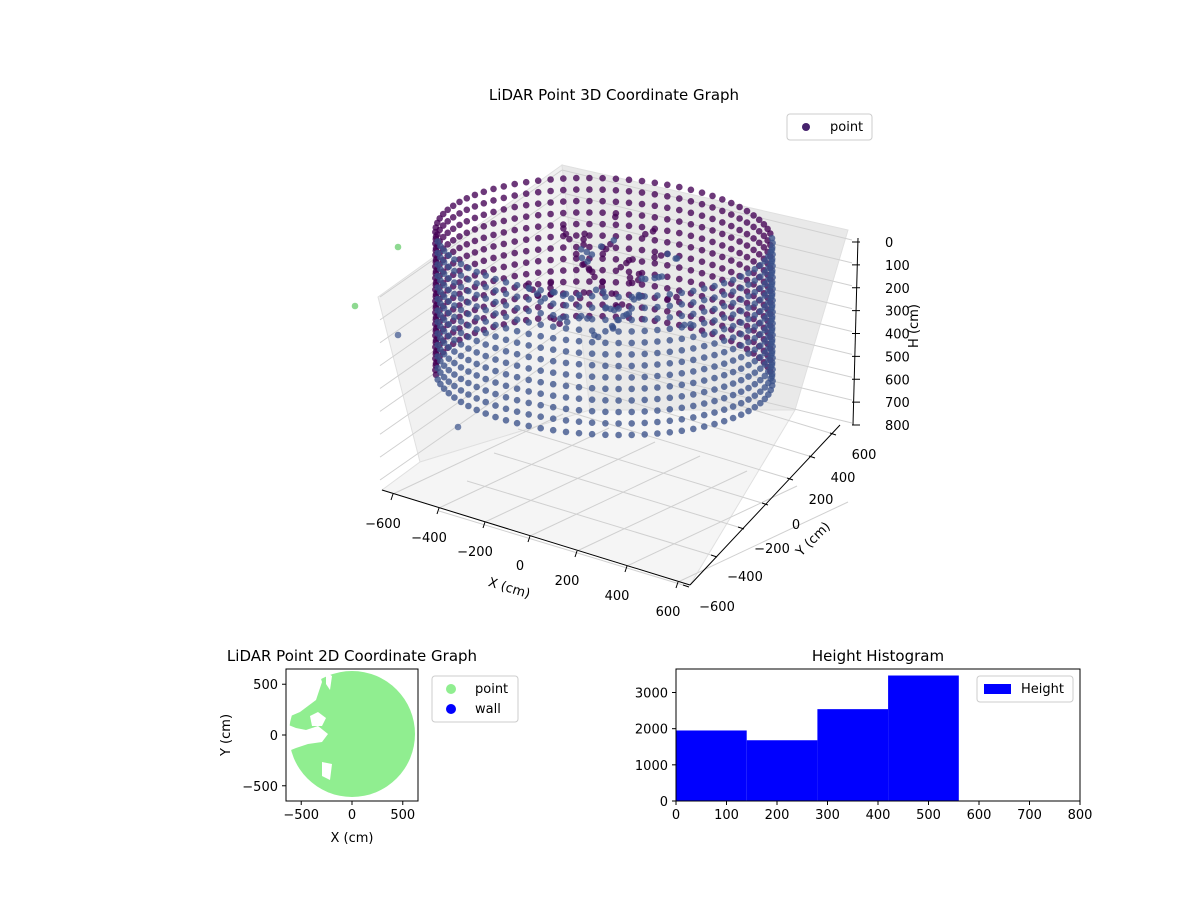  What do you see at coordinates (897, 312) in the screenshot?
I see `z-tick-label-3: 300` at bounding box center [897, 312].